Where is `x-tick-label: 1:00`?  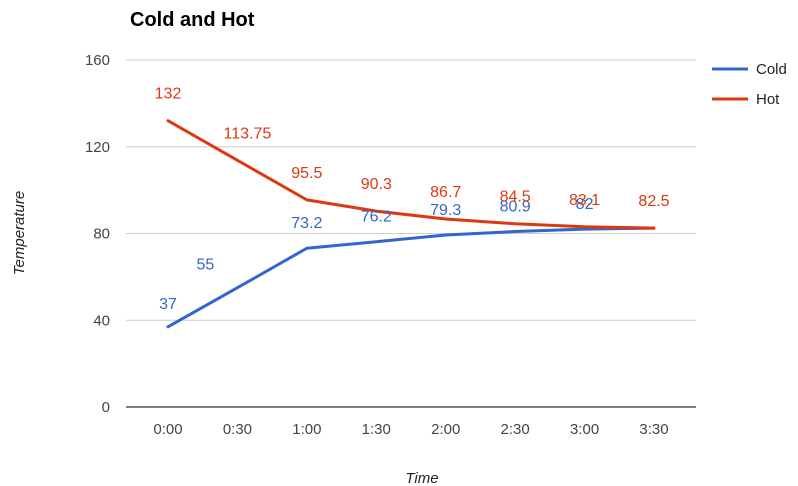 x-tick-label: 1:00 is located at coordinates (306, 429).